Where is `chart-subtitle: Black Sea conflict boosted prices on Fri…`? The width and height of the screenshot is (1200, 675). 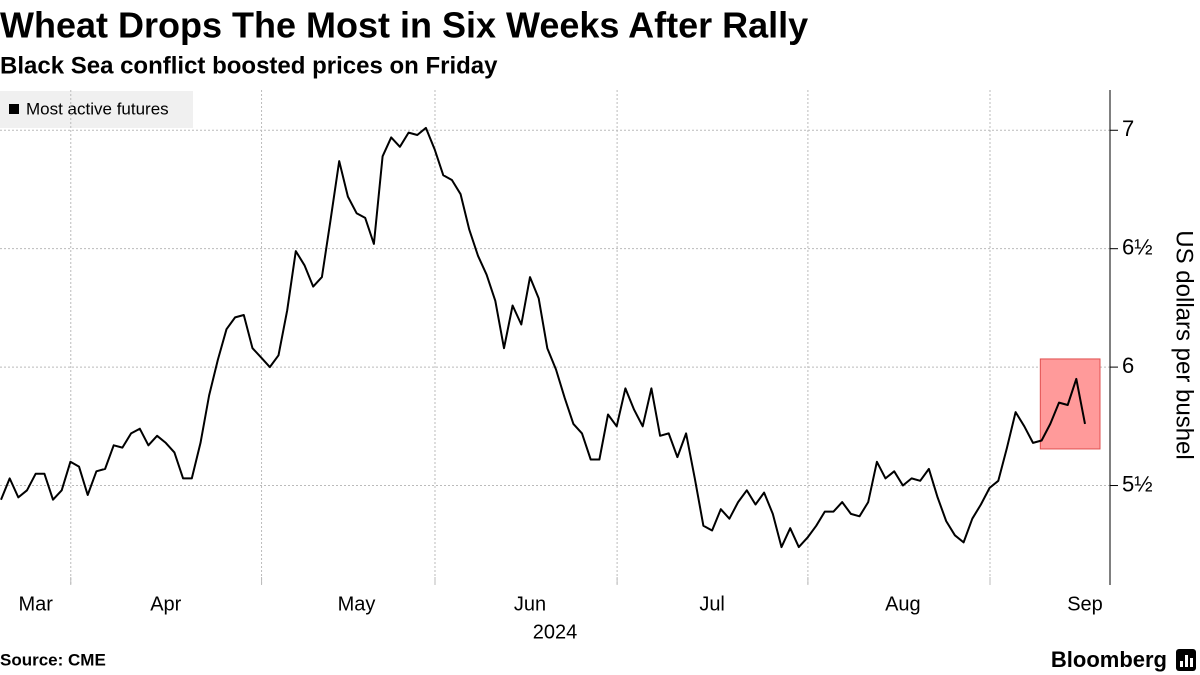
chart-subtitle: Black Sea conflict boosted prices on Fri… is located at coordinates (249, 65).